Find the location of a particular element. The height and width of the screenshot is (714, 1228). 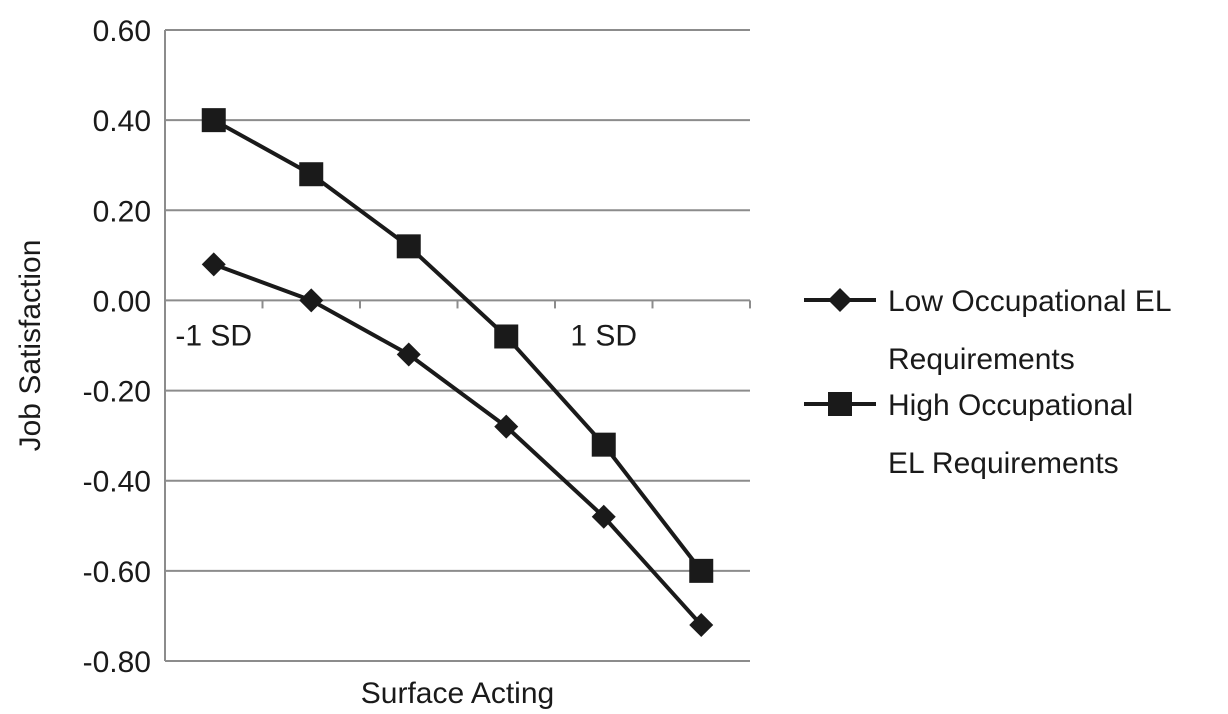

y-tick-label: 0.20 is located at coordinates (122, 211).